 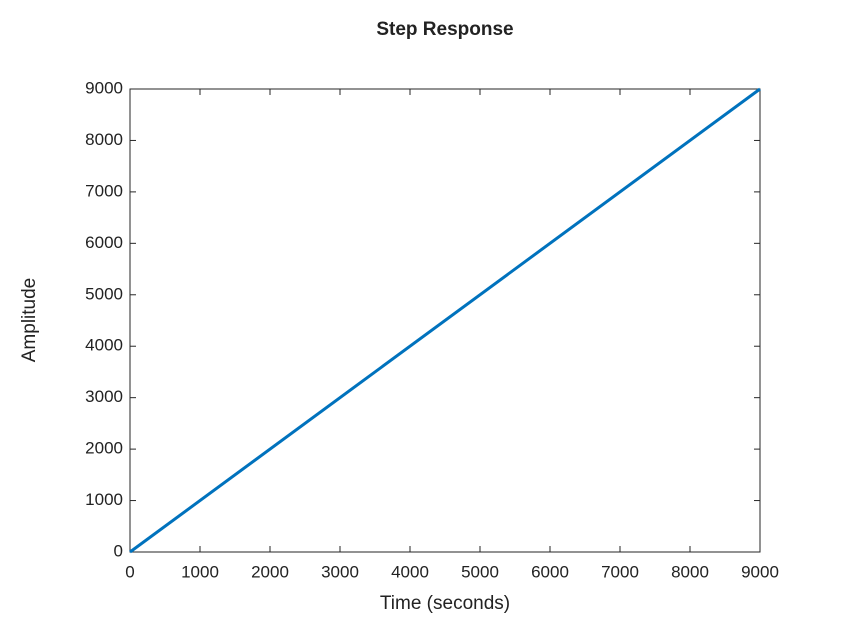 I want to click on y-tick-label: 6000, so click(x=104, y=242).